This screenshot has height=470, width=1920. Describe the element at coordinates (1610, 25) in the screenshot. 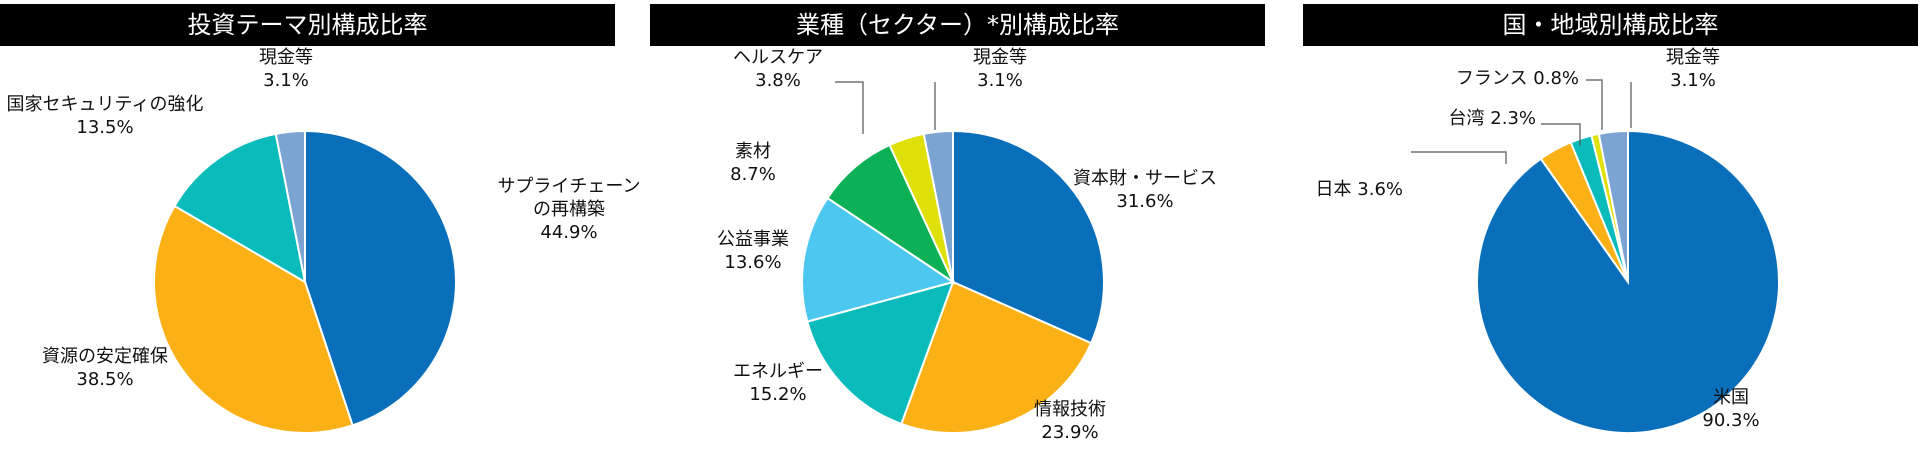

I see `chart-title: 国・地域別構成比率` at that location.